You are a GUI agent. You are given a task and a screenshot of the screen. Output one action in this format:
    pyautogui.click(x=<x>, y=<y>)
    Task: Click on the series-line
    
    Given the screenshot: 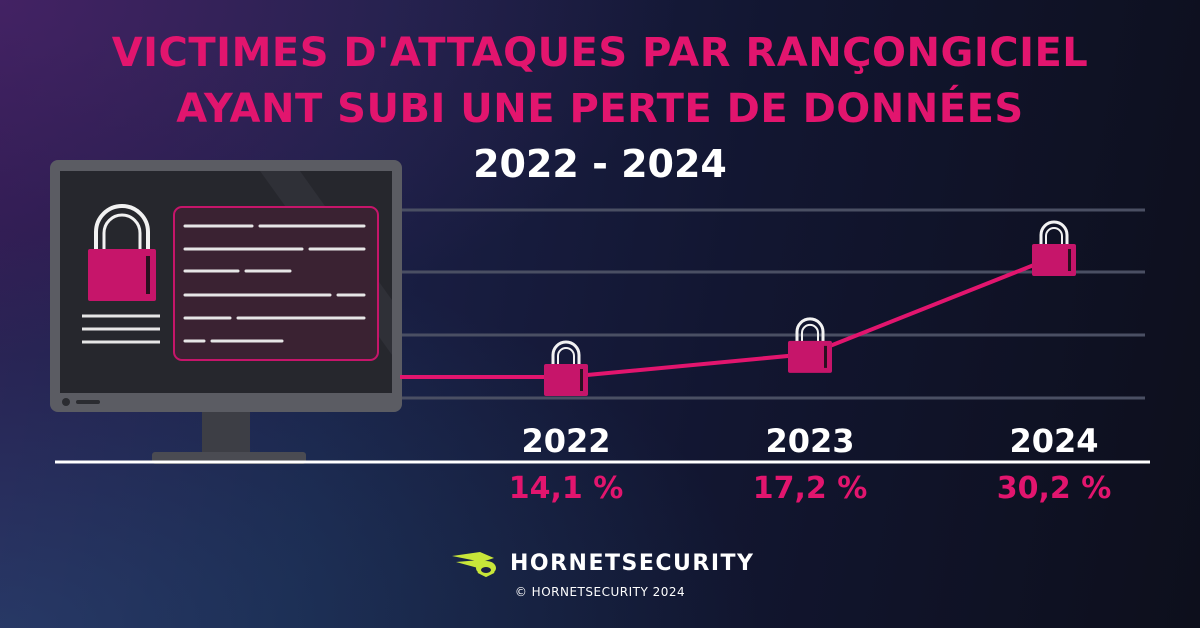 What is the action you would take?
    pyautogui.click(x=727, y=317)
    